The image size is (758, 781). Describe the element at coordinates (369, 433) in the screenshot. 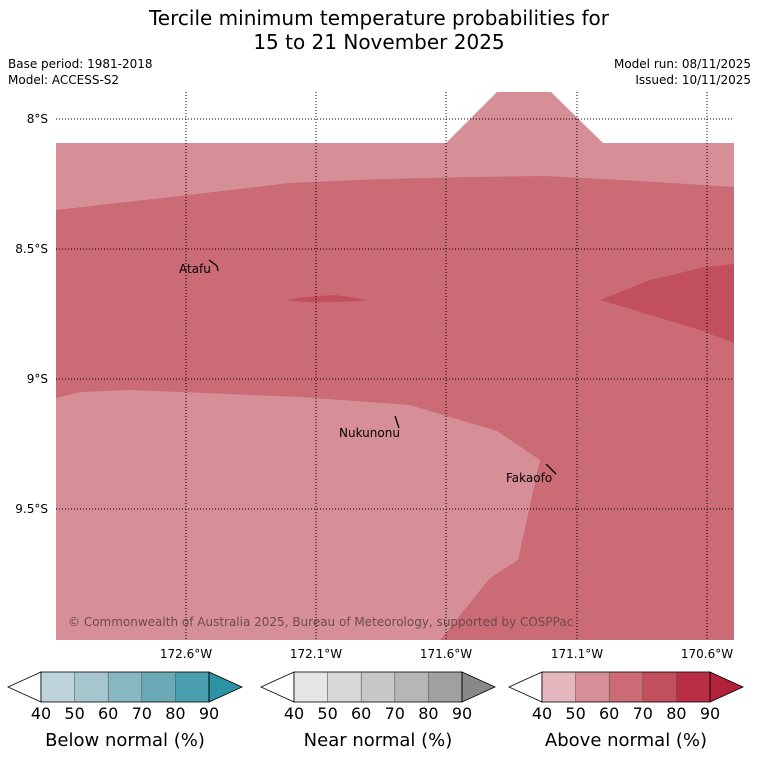

I see `place-label-nukunonu: Nukunonu` at that location.